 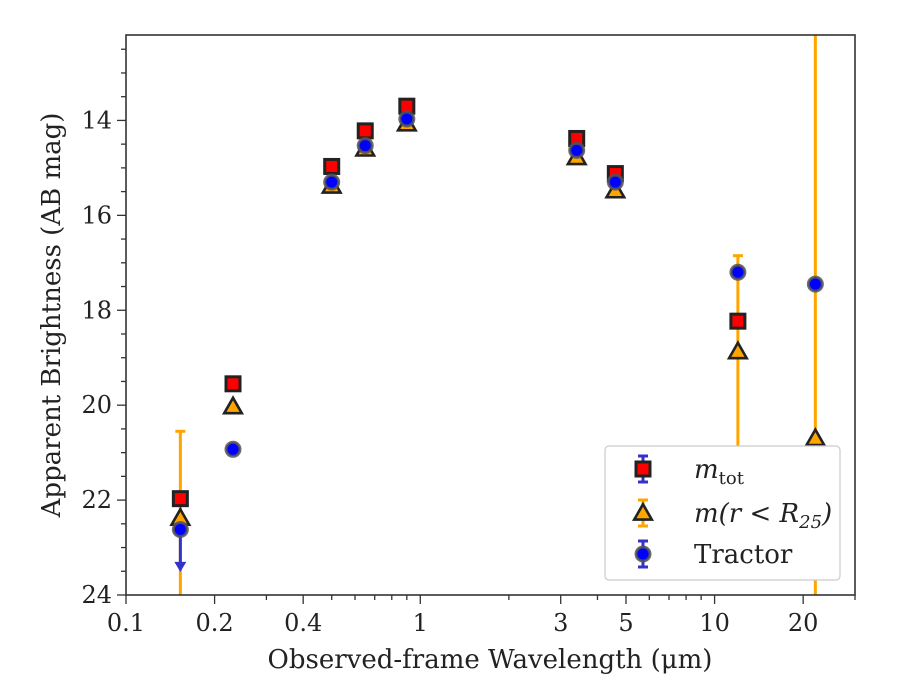 I want to click on legend-label-tractor: Tractor, so click(x=743, y=555).